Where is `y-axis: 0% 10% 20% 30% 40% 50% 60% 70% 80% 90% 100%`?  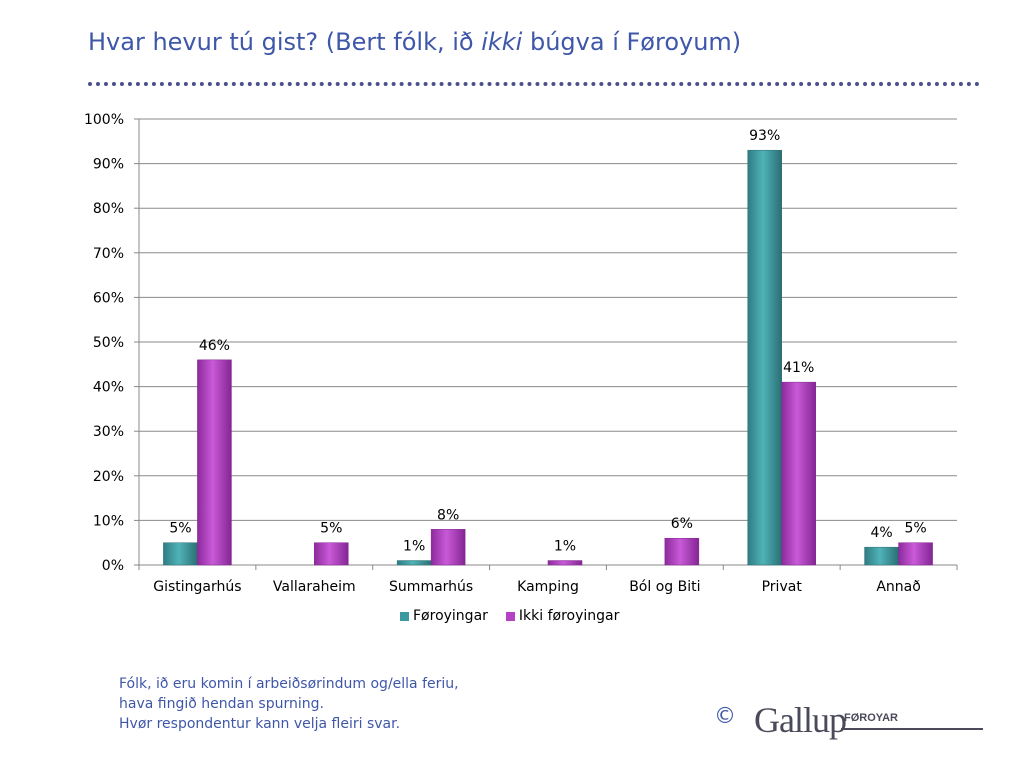
y-axis: 0% 10% 20% 30% 40% 50% 60% 70% 80% 90% 100% is located at coordinates (112, 343).